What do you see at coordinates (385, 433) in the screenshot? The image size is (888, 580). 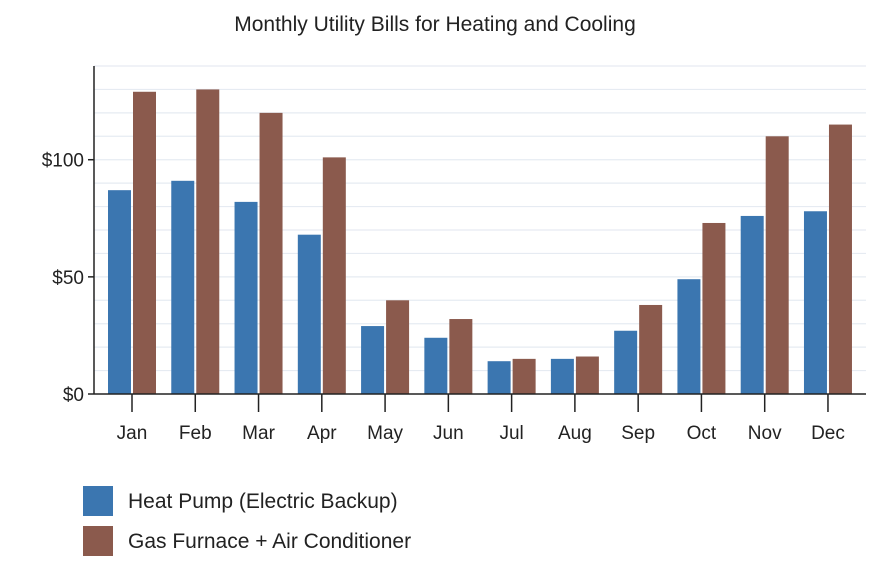 I see `x-tick-label: May` at bounding box center [385, 433].